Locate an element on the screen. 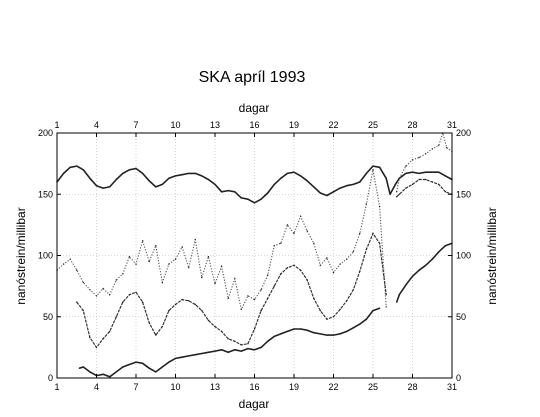  x-tick-label-bottom: 7 is located at coordinates (135, 387).